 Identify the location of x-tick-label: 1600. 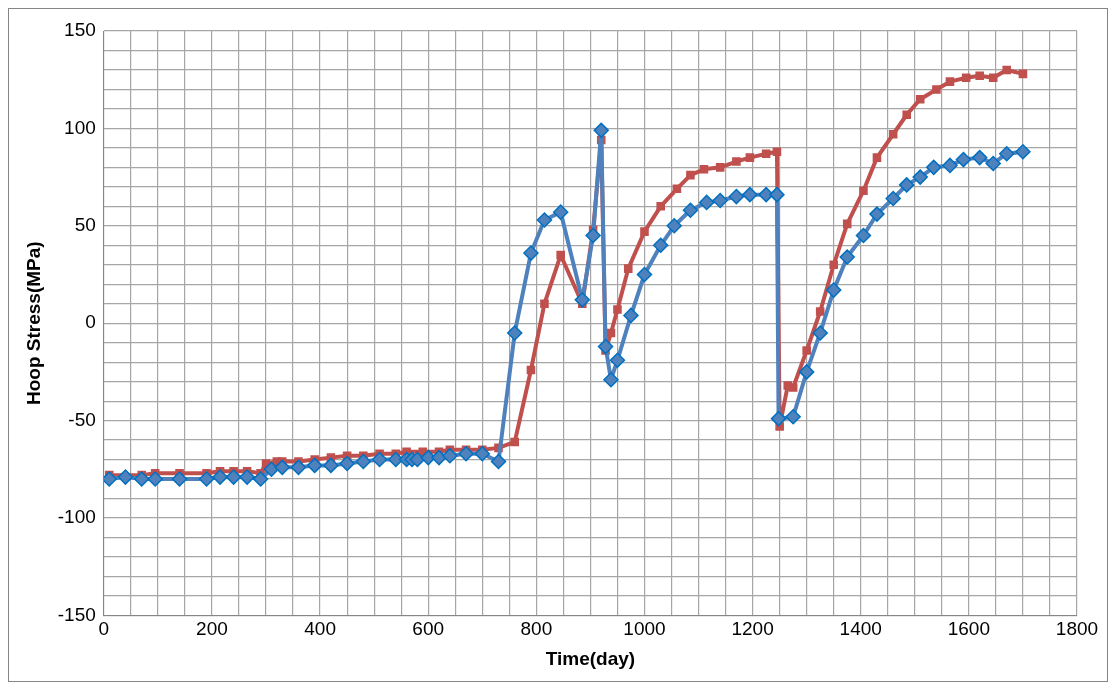
(969, 629).